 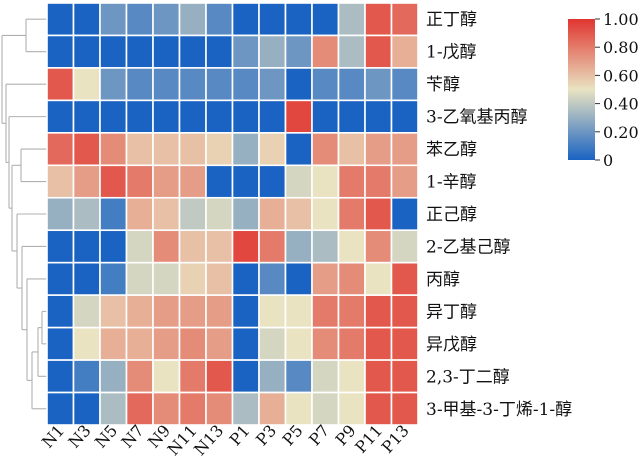 I want to click on colorbar-tick-label: 0.60, so click(x=621, y=75).